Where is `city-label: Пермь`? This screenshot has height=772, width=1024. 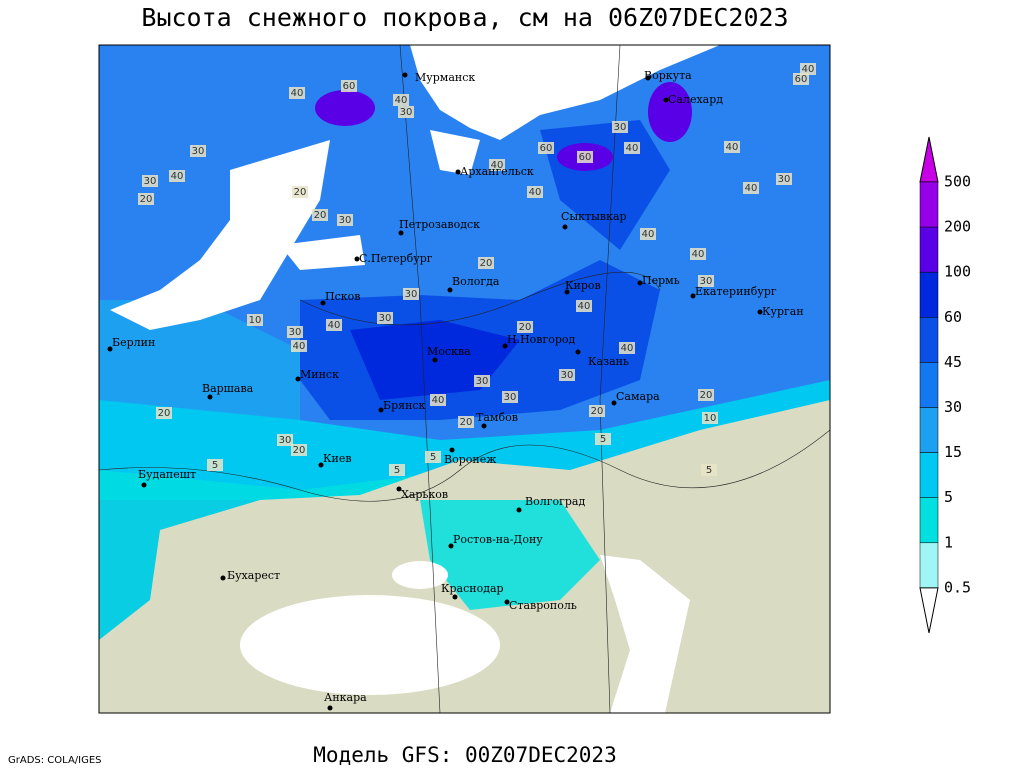 city-label: Пермь is located at coordinates (661, 280).